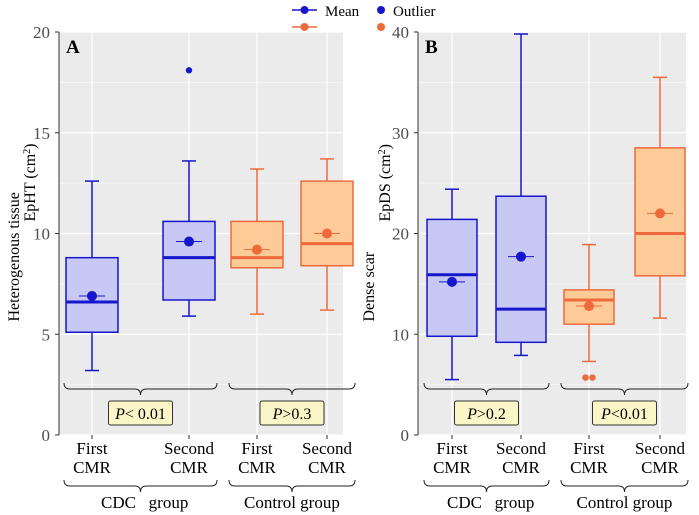 The height and width of the screenshot is (515, 699). What do you see at coordinates (400, 133) in the screenshot?
I see `y-tick-label: 30` at bounding box center [400, 133].